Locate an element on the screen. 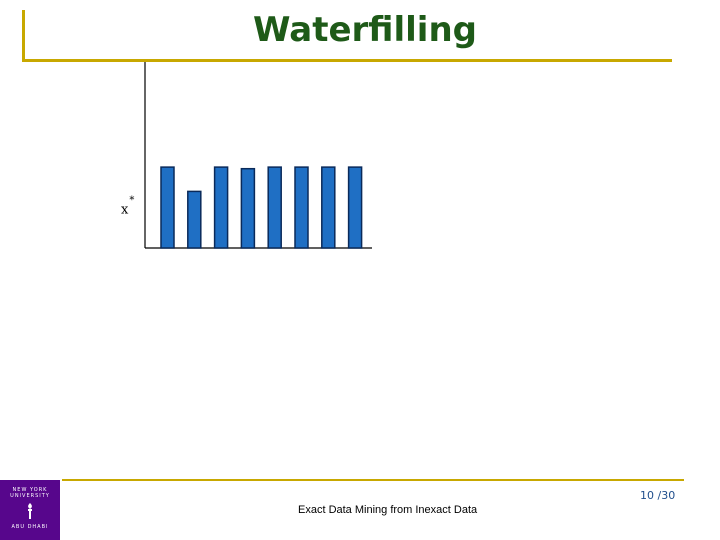  logo-text-line1: NEW YORK is located at coordinates (30, 490).